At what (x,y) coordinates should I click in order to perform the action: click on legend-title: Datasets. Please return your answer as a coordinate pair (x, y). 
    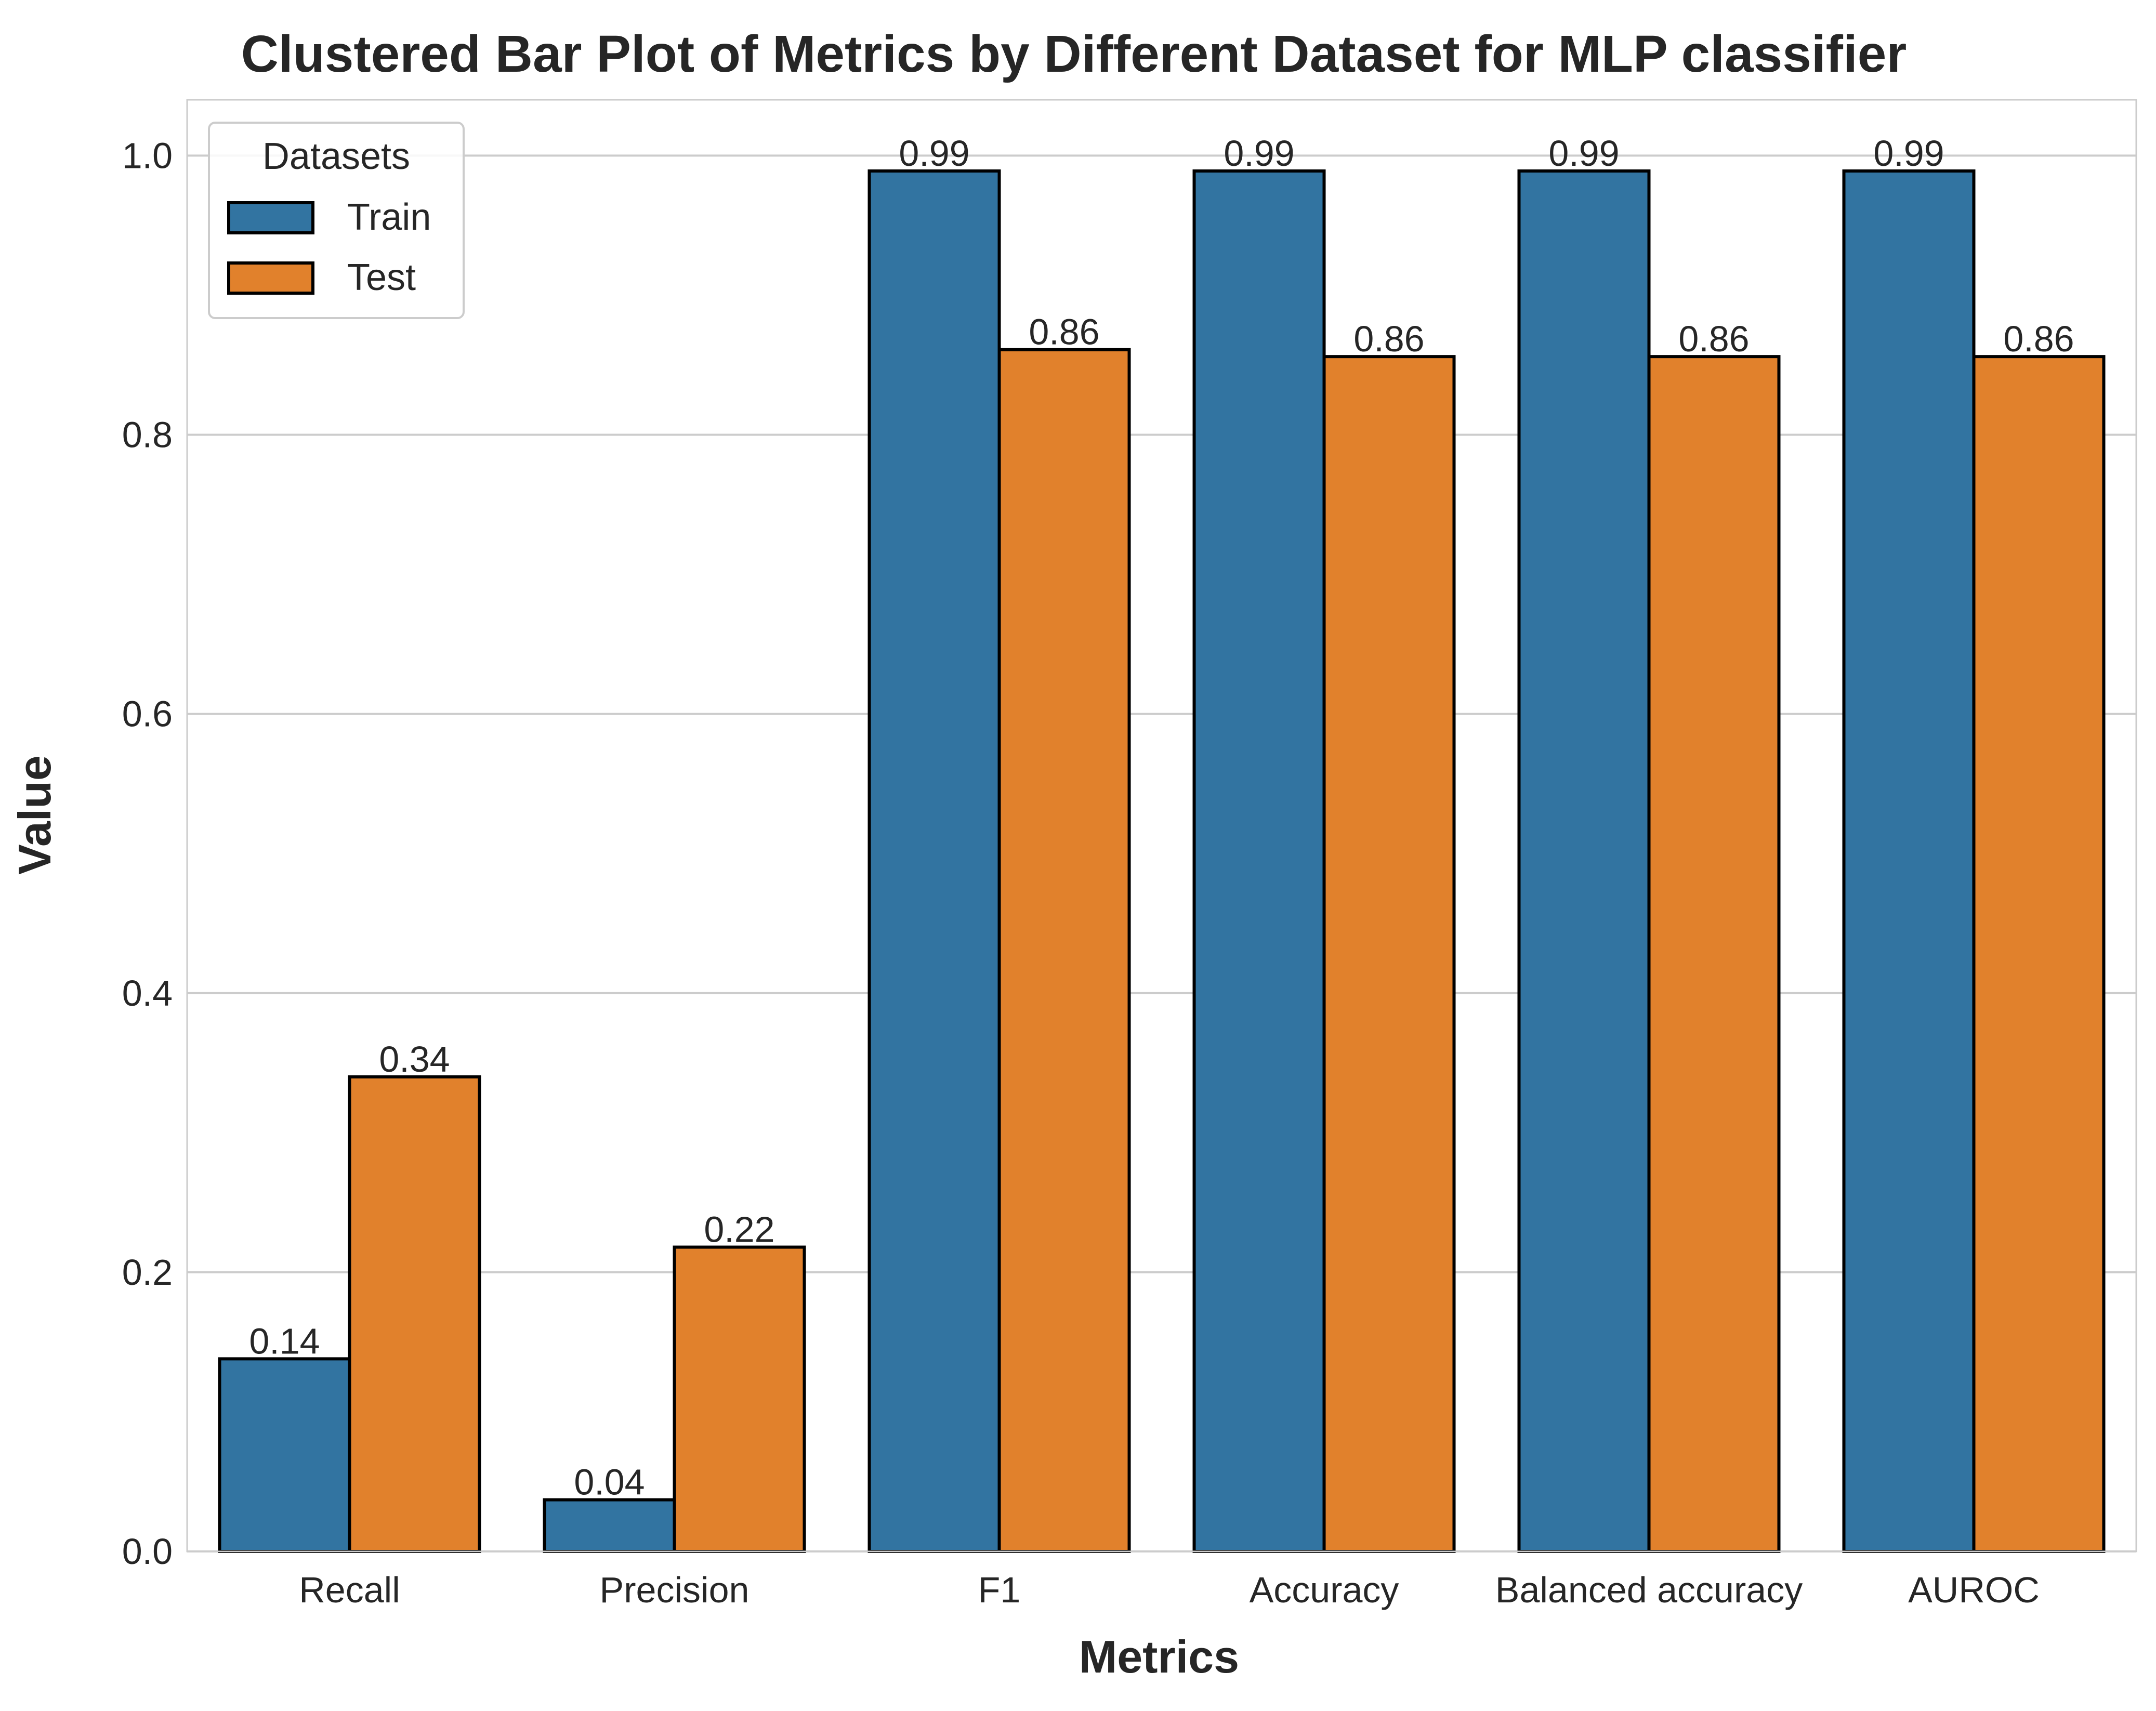
    Looking at the image, I should click on (336, 156).